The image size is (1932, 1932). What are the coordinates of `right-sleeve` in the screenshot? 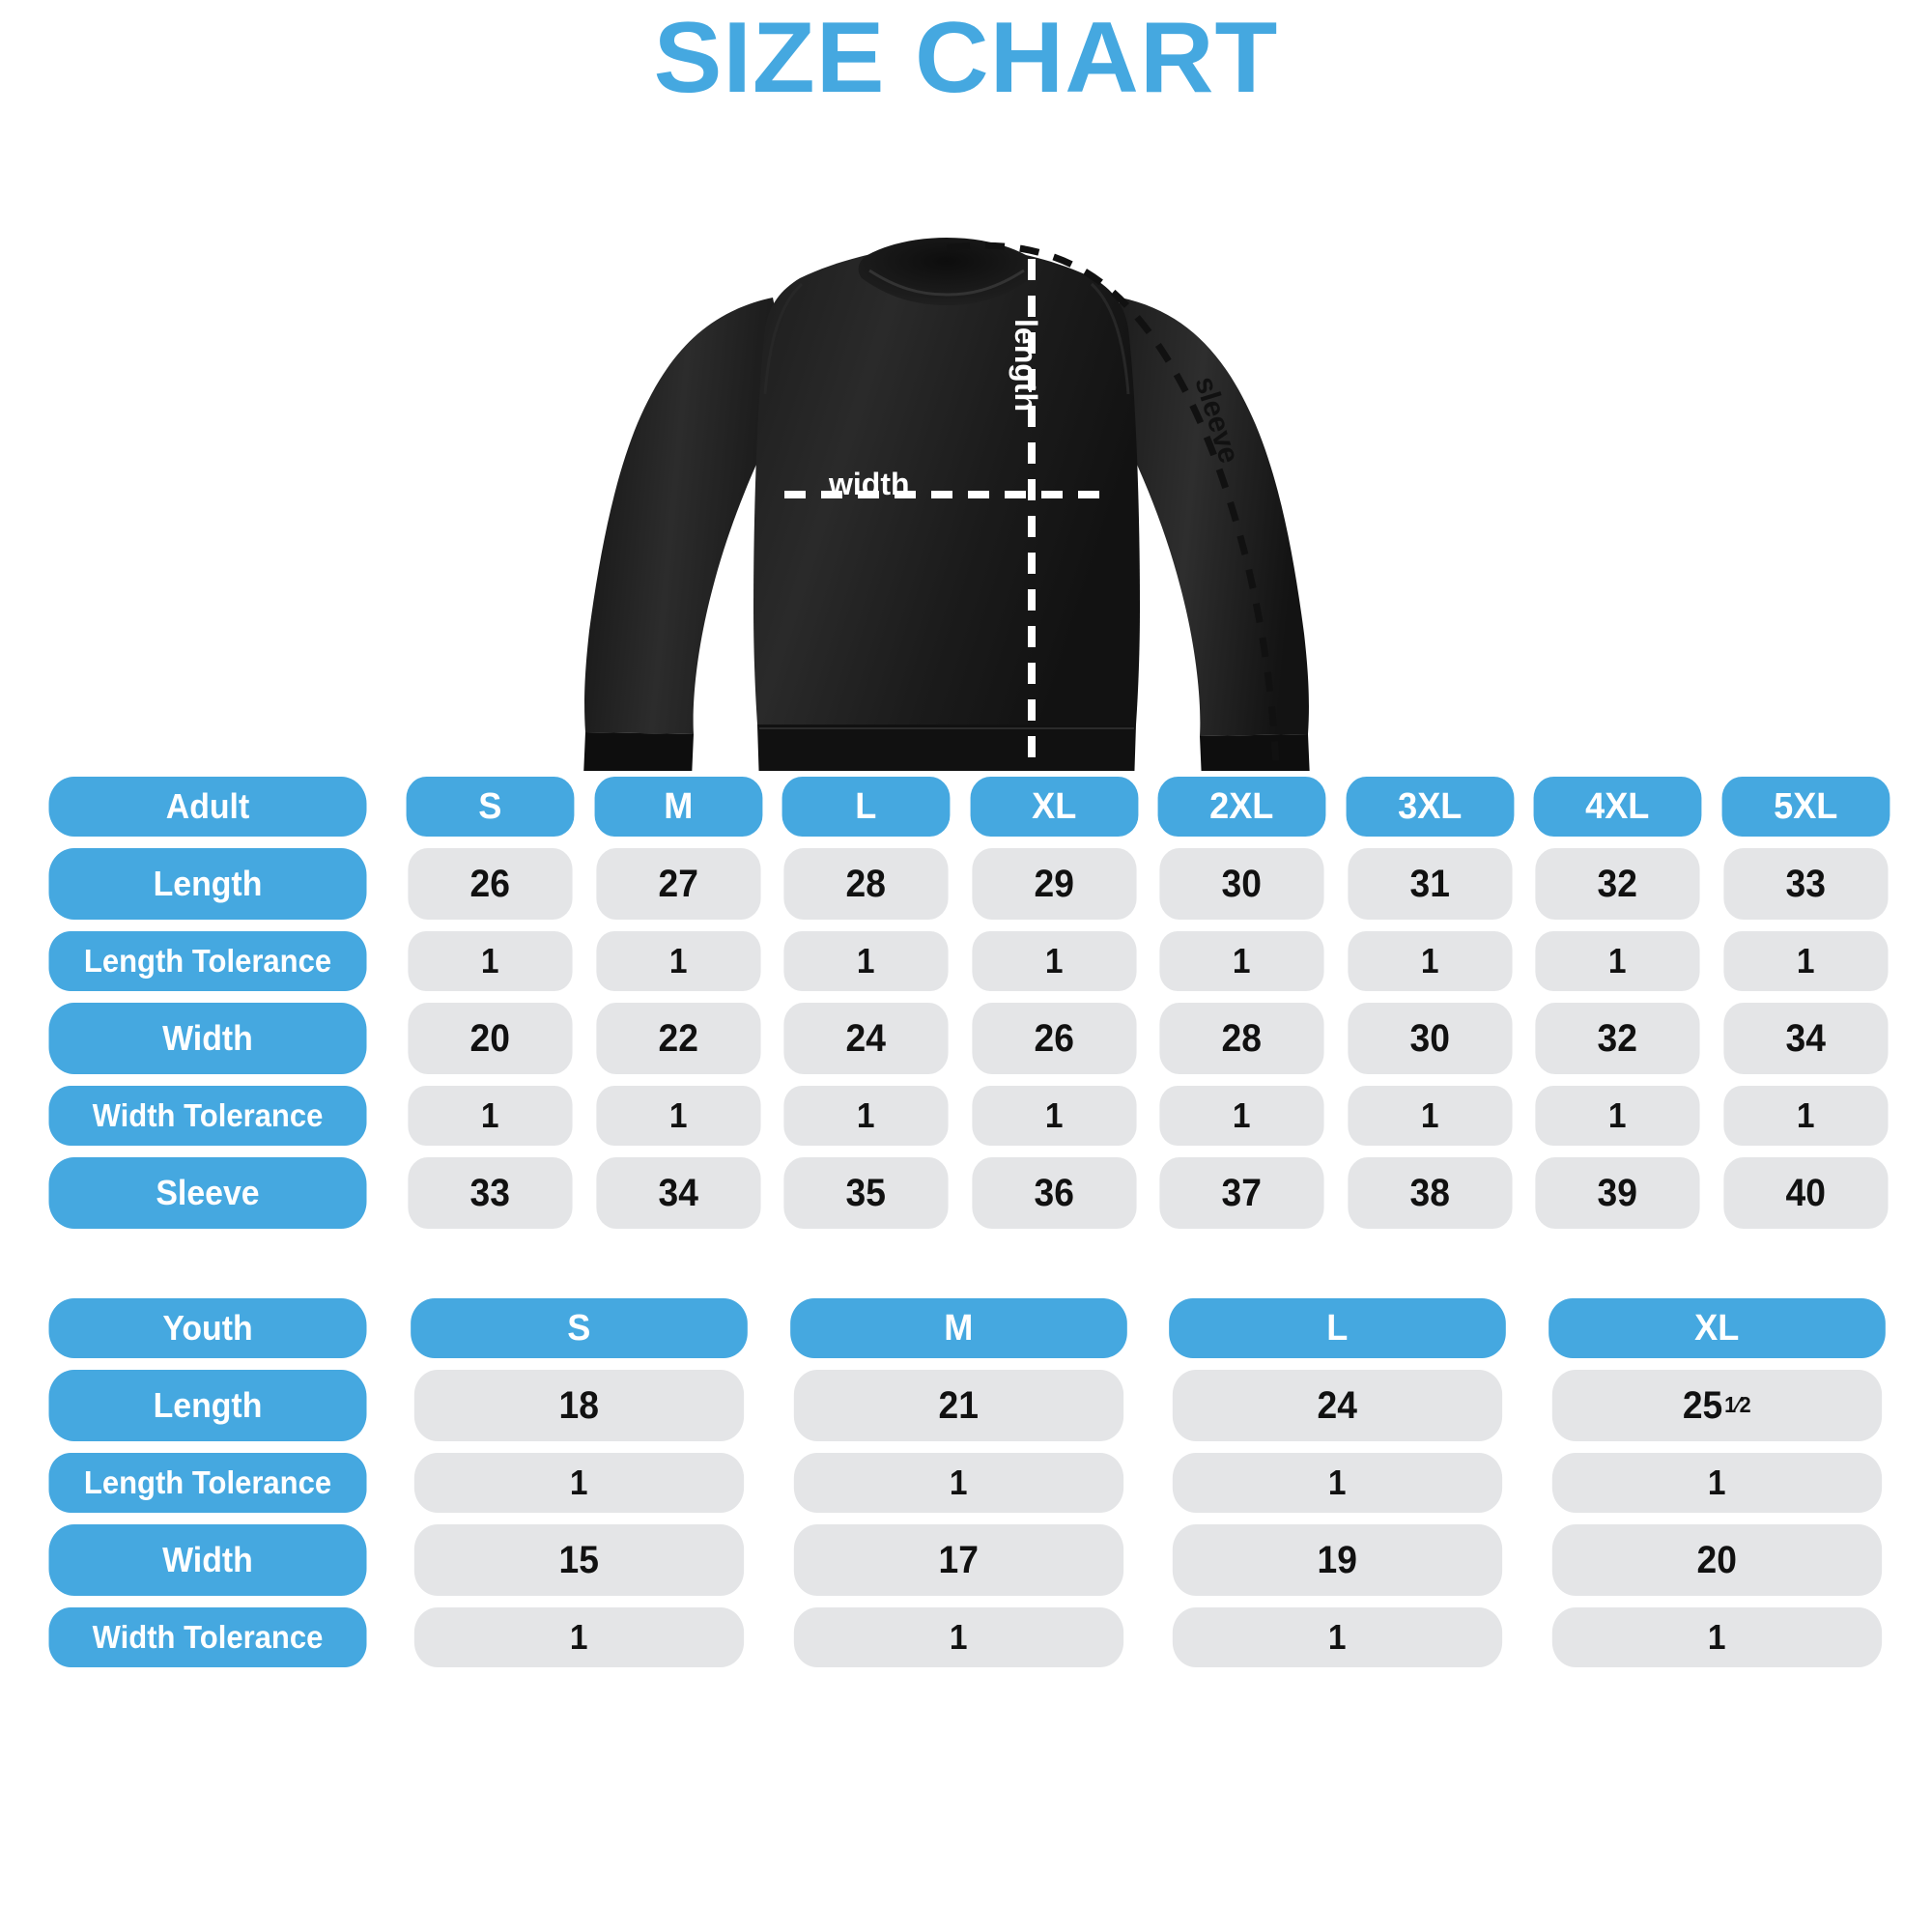 It's located at (1205, 517).